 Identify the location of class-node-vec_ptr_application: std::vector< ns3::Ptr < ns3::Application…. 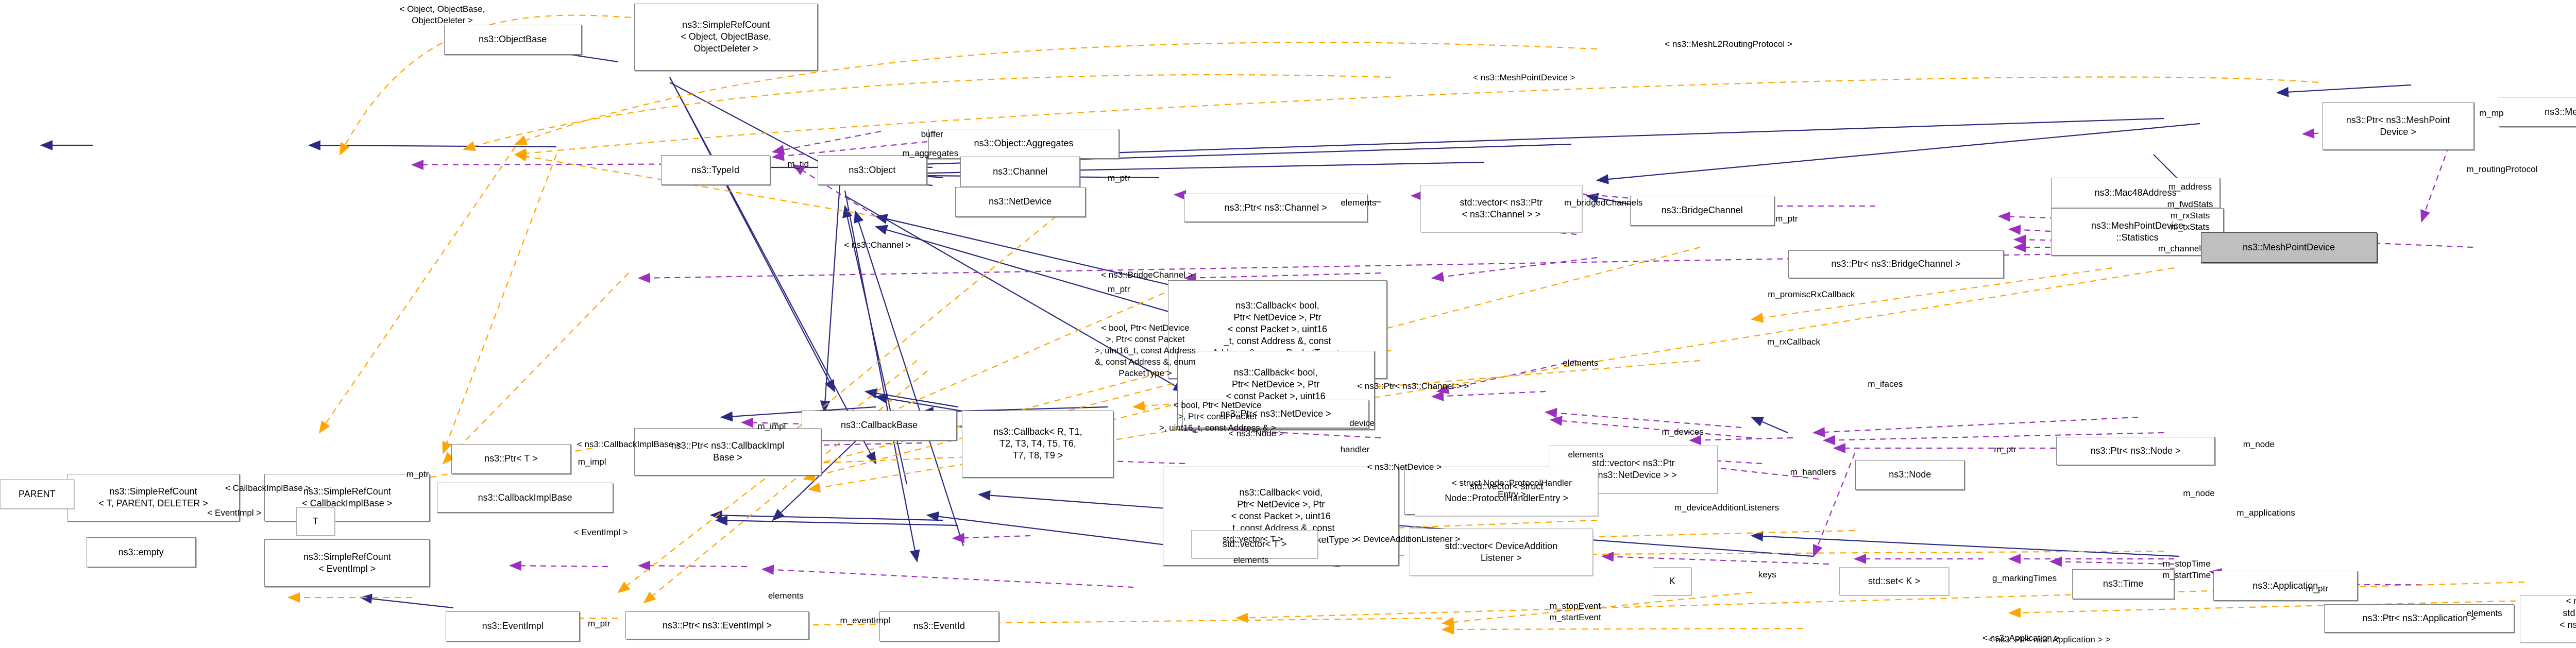
(2547, 619).